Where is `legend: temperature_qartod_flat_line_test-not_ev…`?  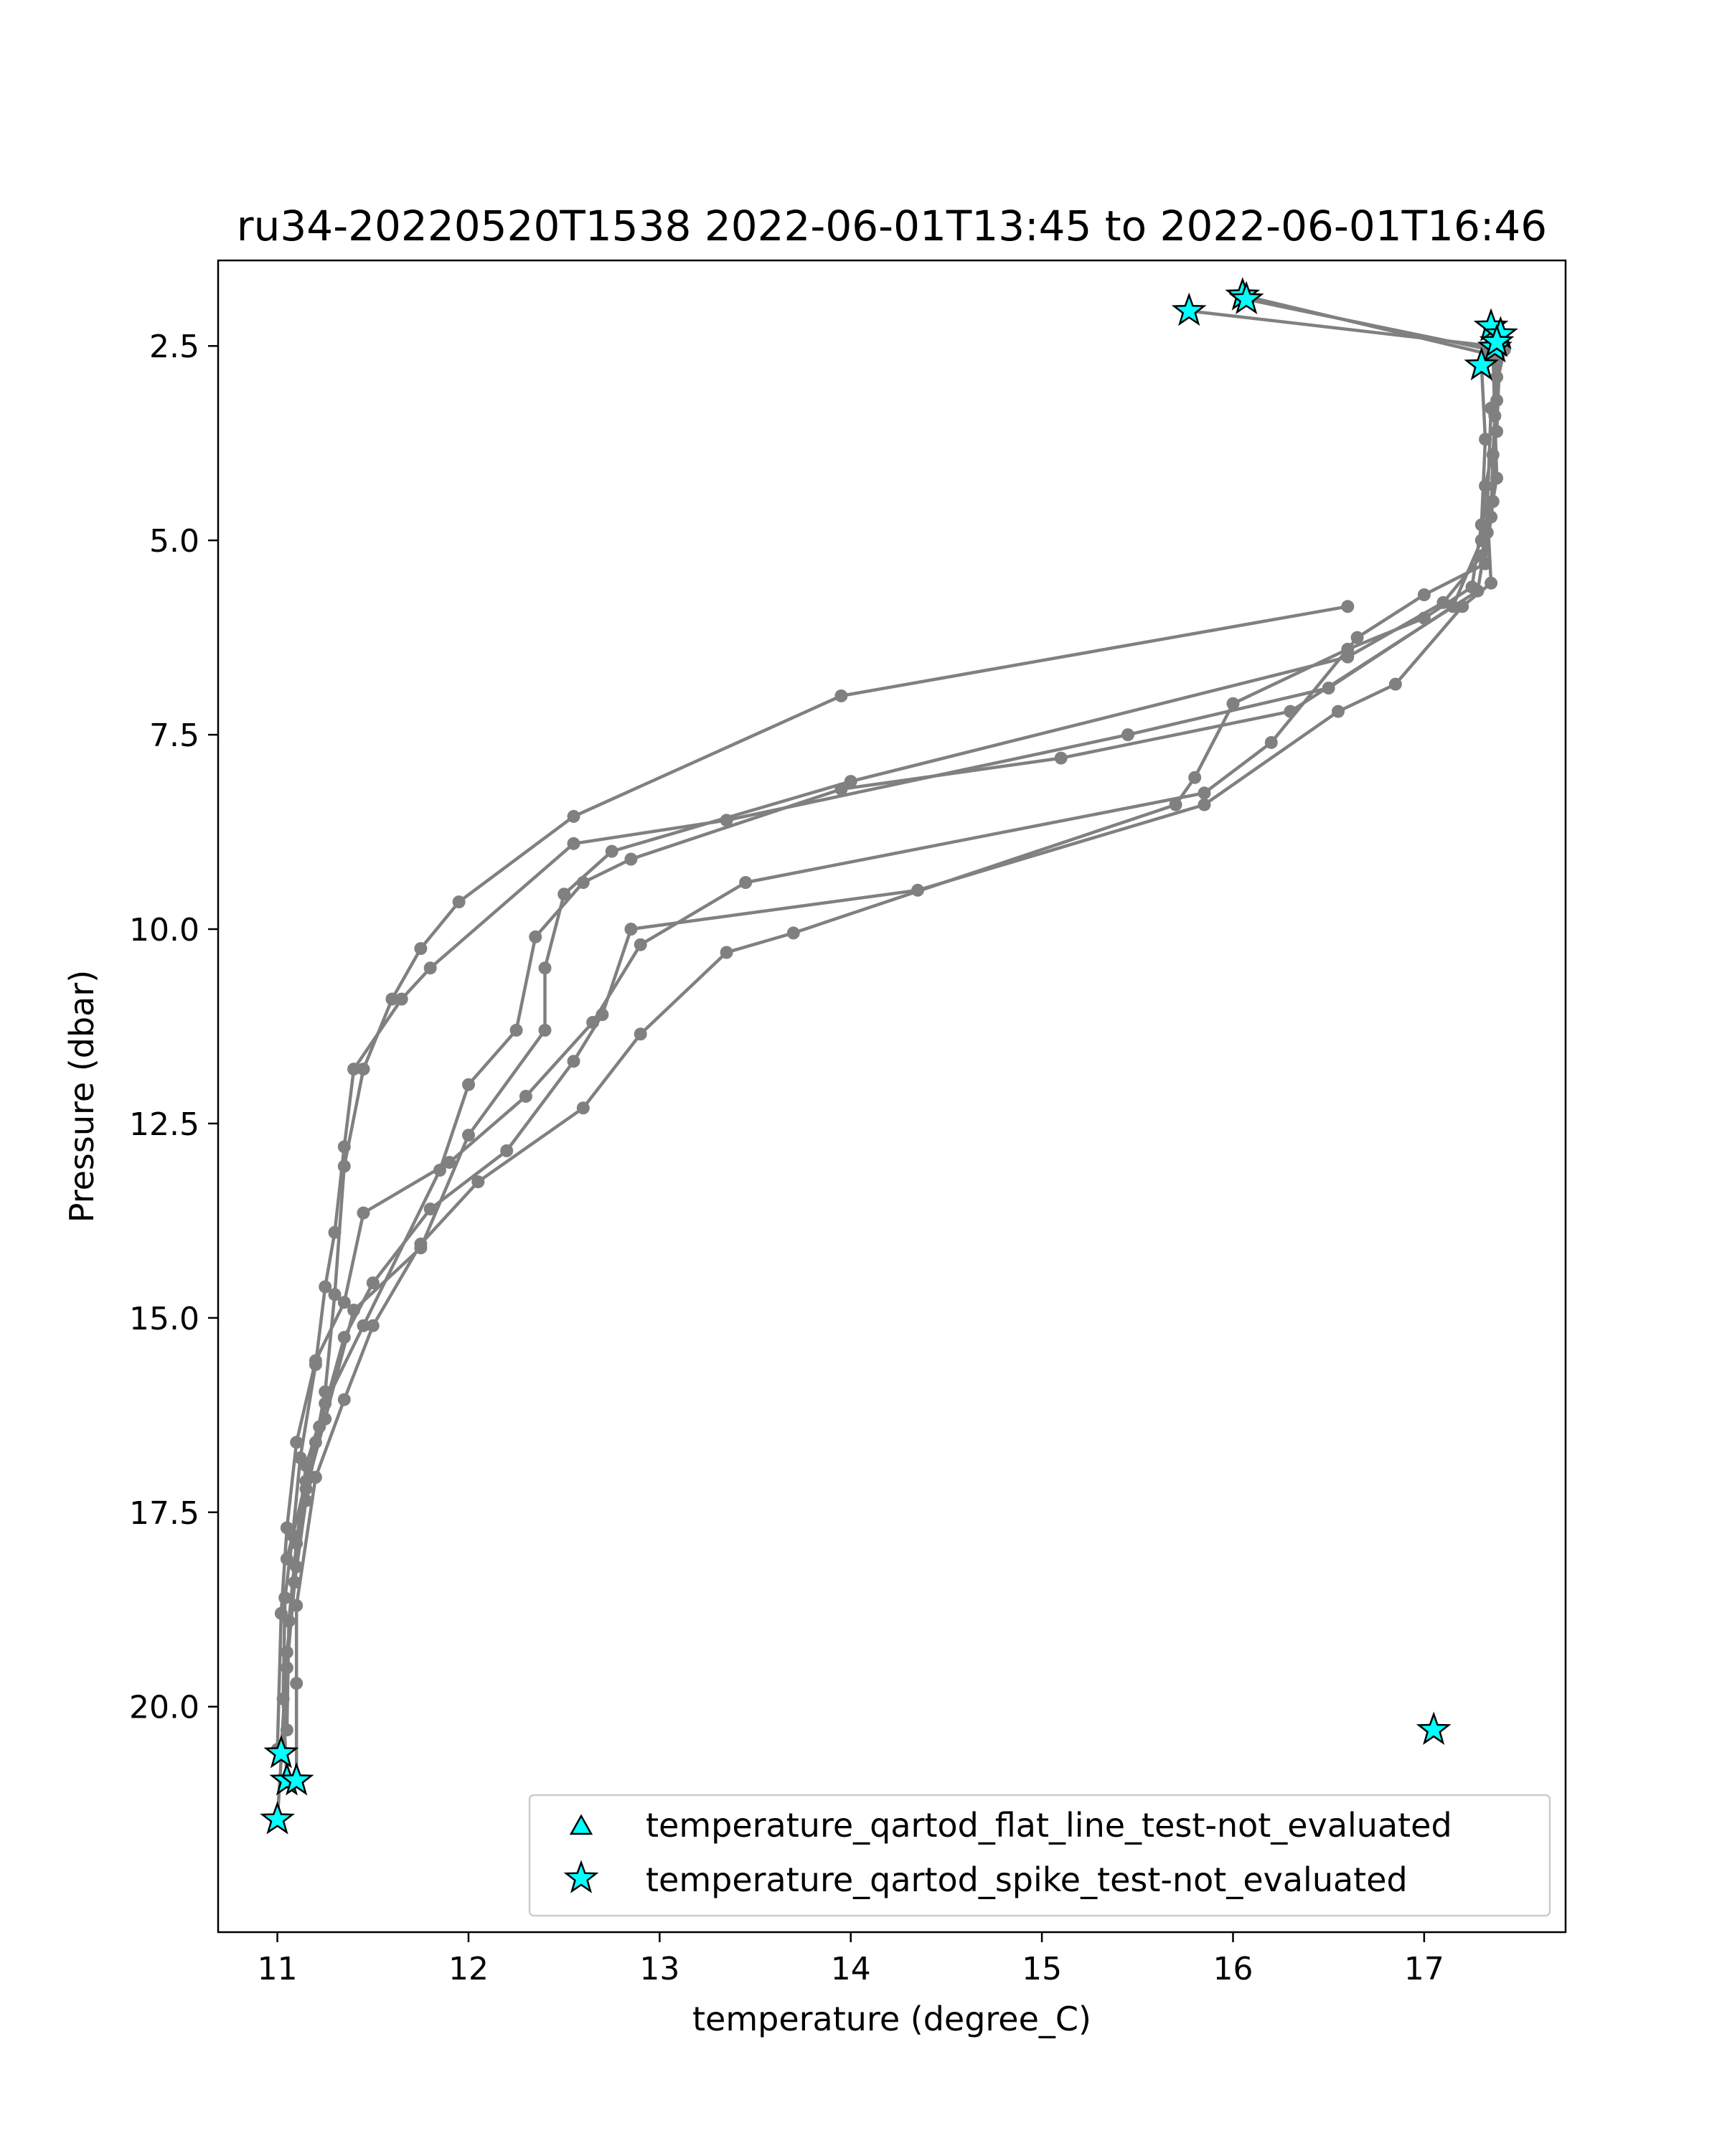 legend: temperature_qartod_flat_line_test-not_ev… is located at coordinates (1040, 1855).